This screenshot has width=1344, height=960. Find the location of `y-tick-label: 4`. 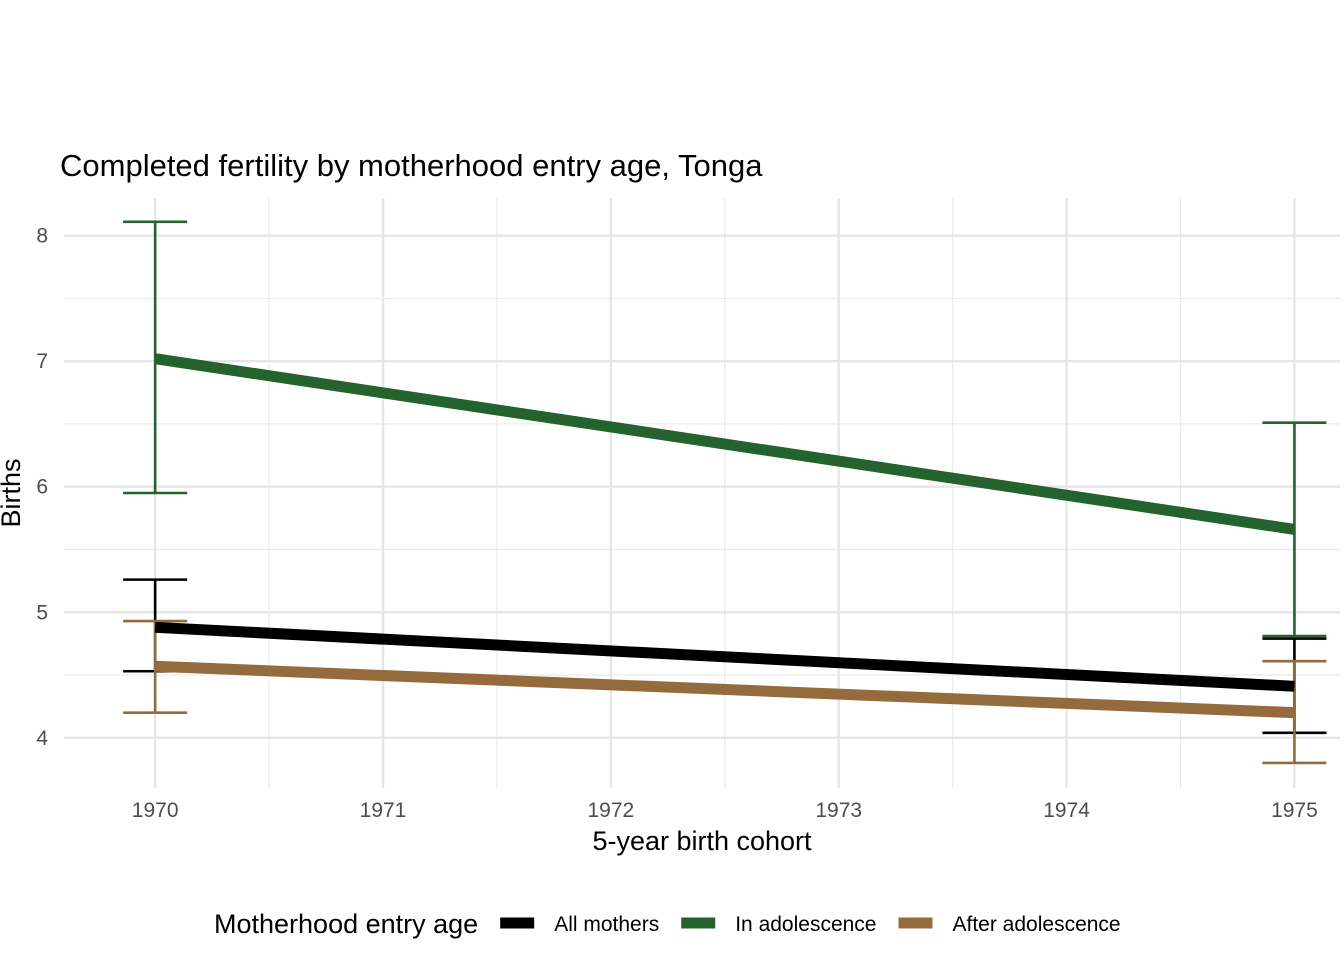

y-tick-label: 4 is located at coordinates (42, 738).